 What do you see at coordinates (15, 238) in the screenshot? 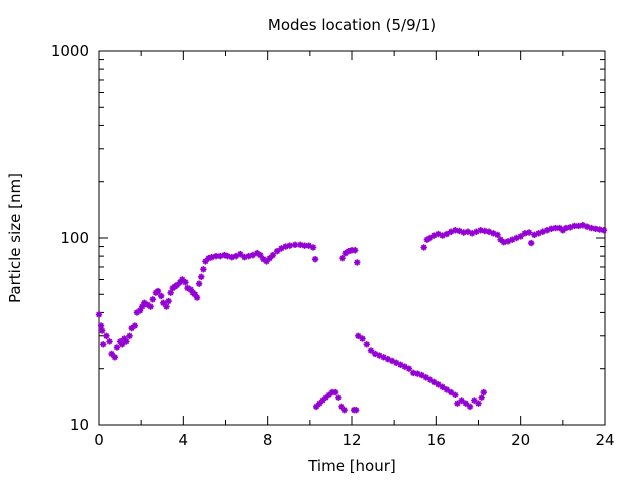
I see `y-axis-label: Particle size [nm]` at bounding box center [15, 238].